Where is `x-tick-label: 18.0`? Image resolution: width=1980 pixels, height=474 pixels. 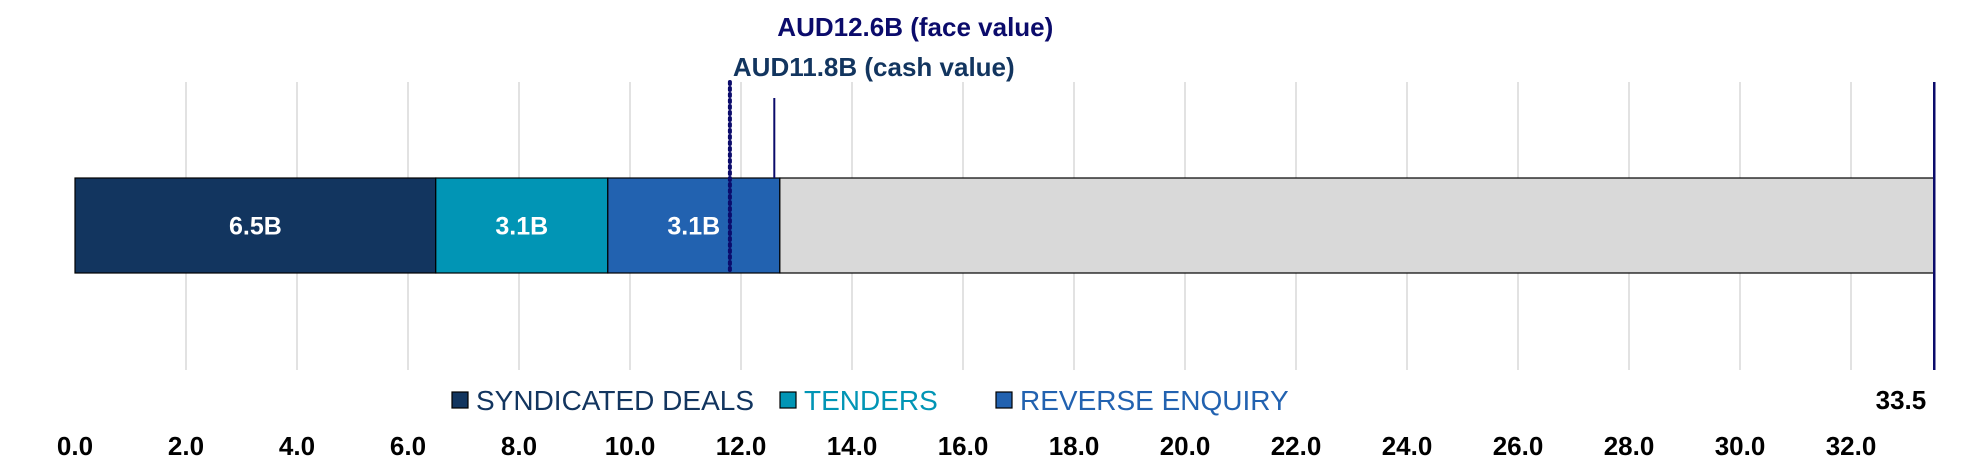
x-tick-label: 18.0 is located at coordinates (1074, 446).